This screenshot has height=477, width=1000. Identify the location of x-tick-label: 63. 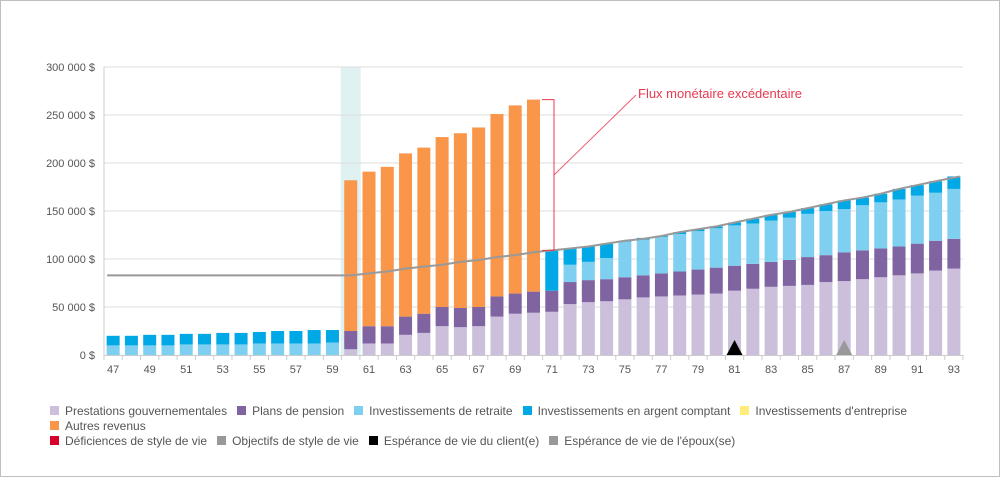
(405, 370).